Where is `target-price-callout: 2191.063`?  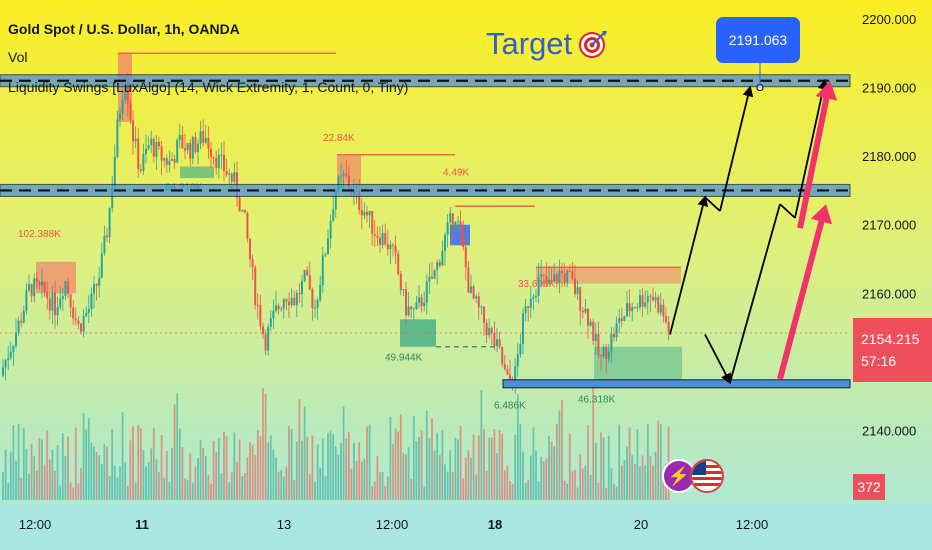
target-price-callout: 2191.063 is located at coordinates (758, 40).